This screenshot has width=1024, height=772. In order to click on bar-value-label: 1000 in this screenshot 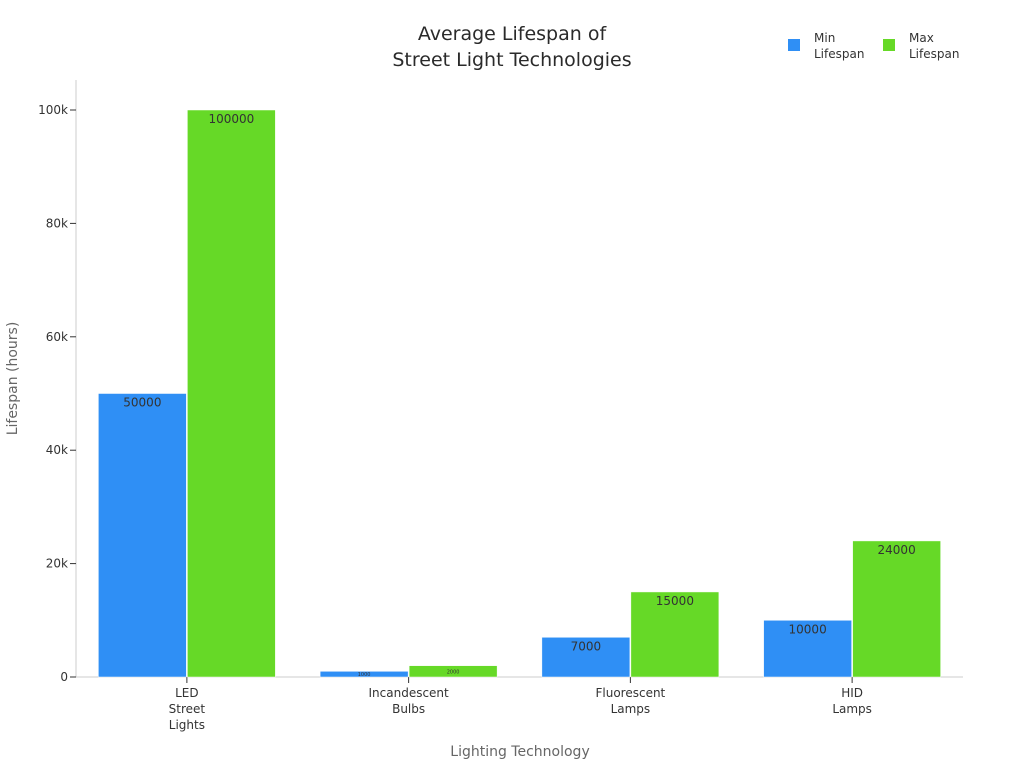, I will do `click(364, 675)`.